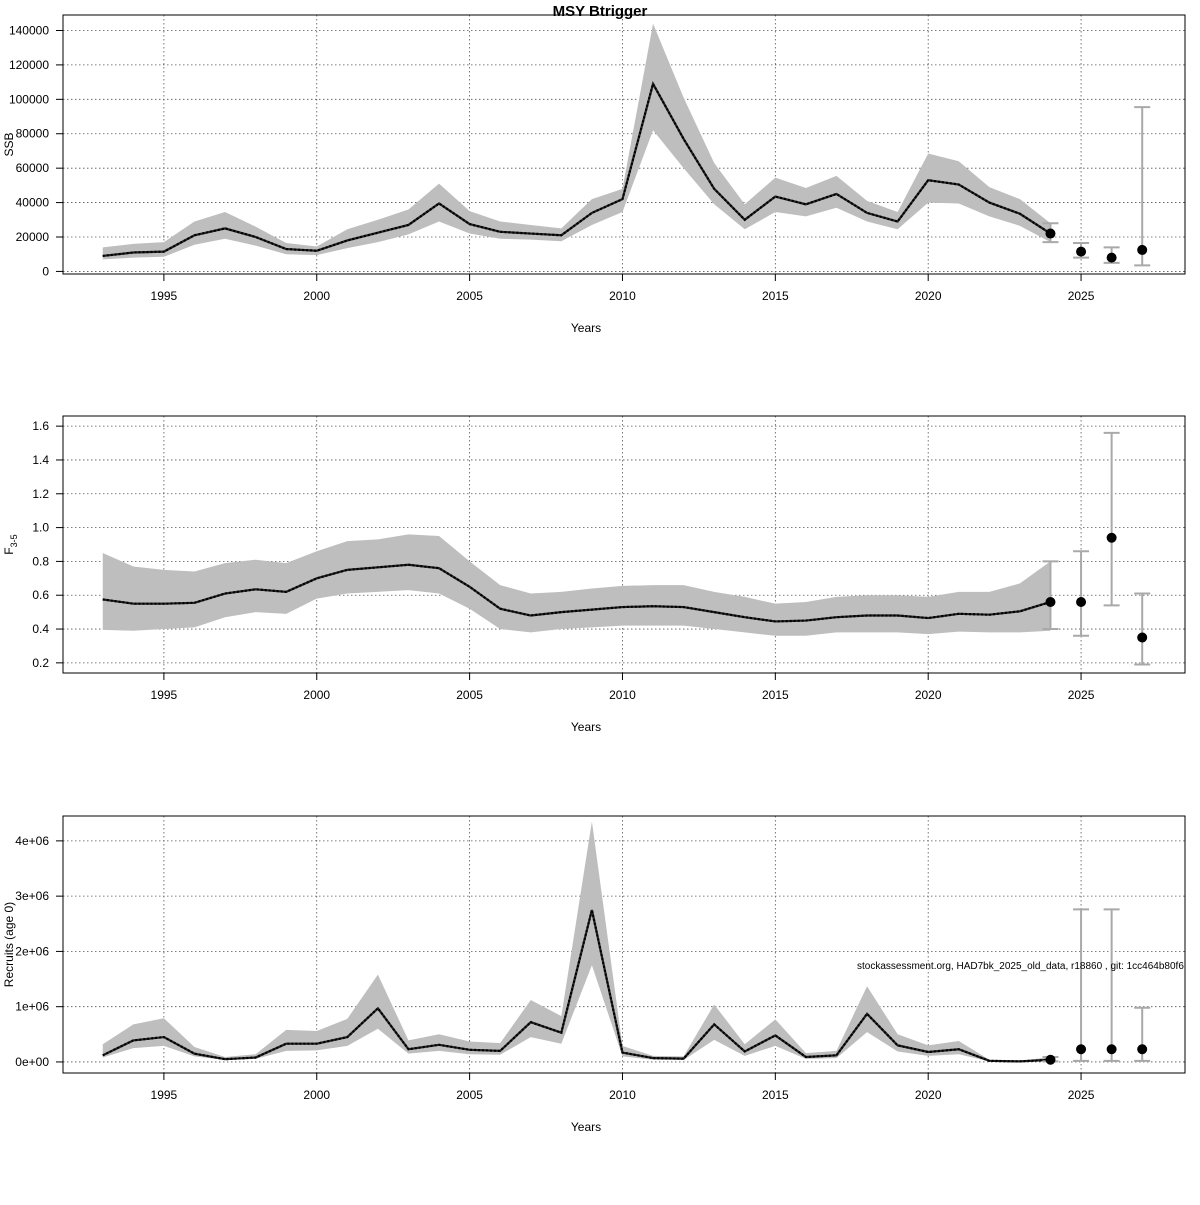 This screenshot has width=1200, height=1205. What do you see at coordinates (33, 203) in the screenshot?
I see `y-tick-label: 40000` at bounding box center [33, 203].